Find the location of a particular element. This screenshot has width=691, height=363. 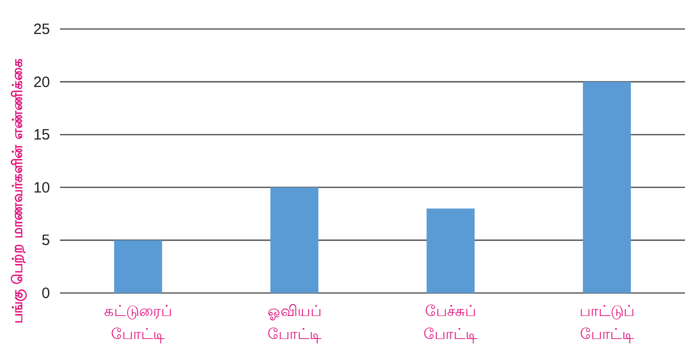

y-tick-label: 20 is located at coordinates (41, 82).